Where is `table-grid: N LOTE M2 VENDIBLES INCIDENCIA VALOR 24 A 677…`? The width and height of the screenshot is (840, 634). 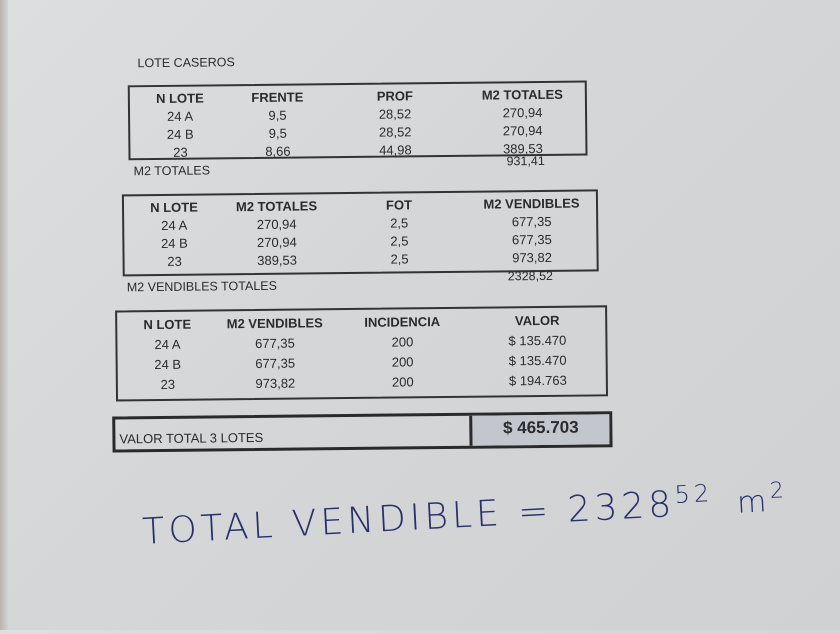
table-grid: N LOTE M2 VENDIBLES INCIDENCIA VALOR 24 A 677… is located at coordinates (361, 352).